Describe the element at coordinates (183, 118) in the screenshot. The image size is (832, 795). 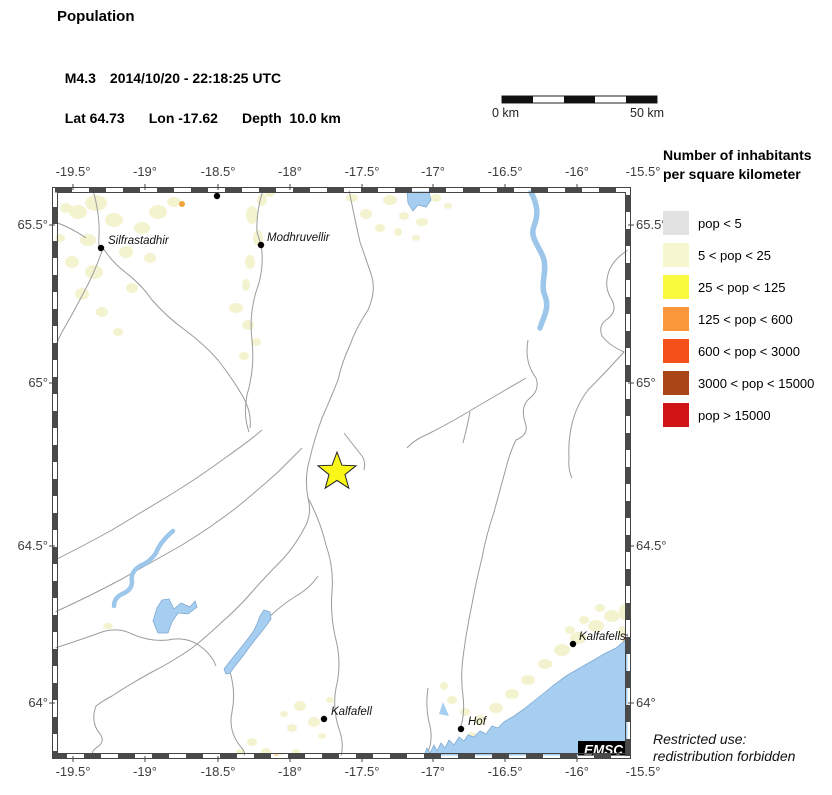
I see `event-lon: Lon -17.62` at that location.